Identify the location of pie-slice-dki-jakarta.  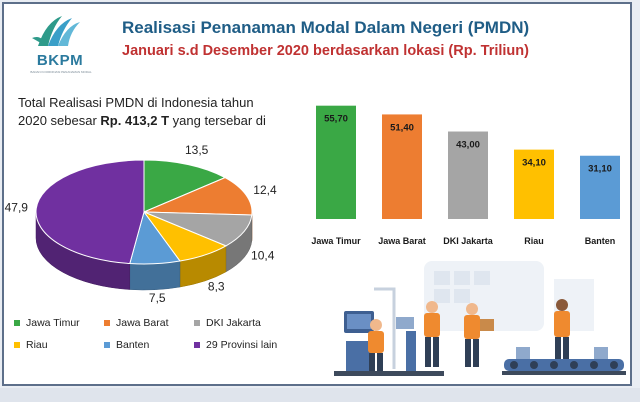
(198, 229).